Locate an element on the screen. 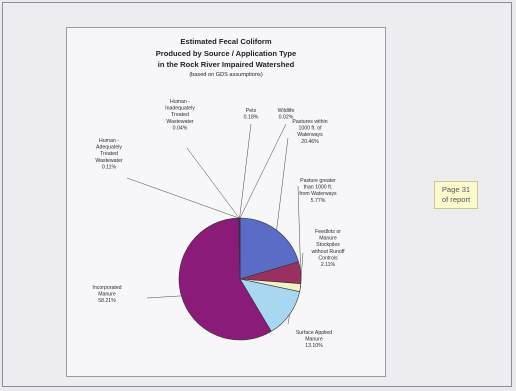  pie-label-line-6: Treated is located at coordinates (180, 115).